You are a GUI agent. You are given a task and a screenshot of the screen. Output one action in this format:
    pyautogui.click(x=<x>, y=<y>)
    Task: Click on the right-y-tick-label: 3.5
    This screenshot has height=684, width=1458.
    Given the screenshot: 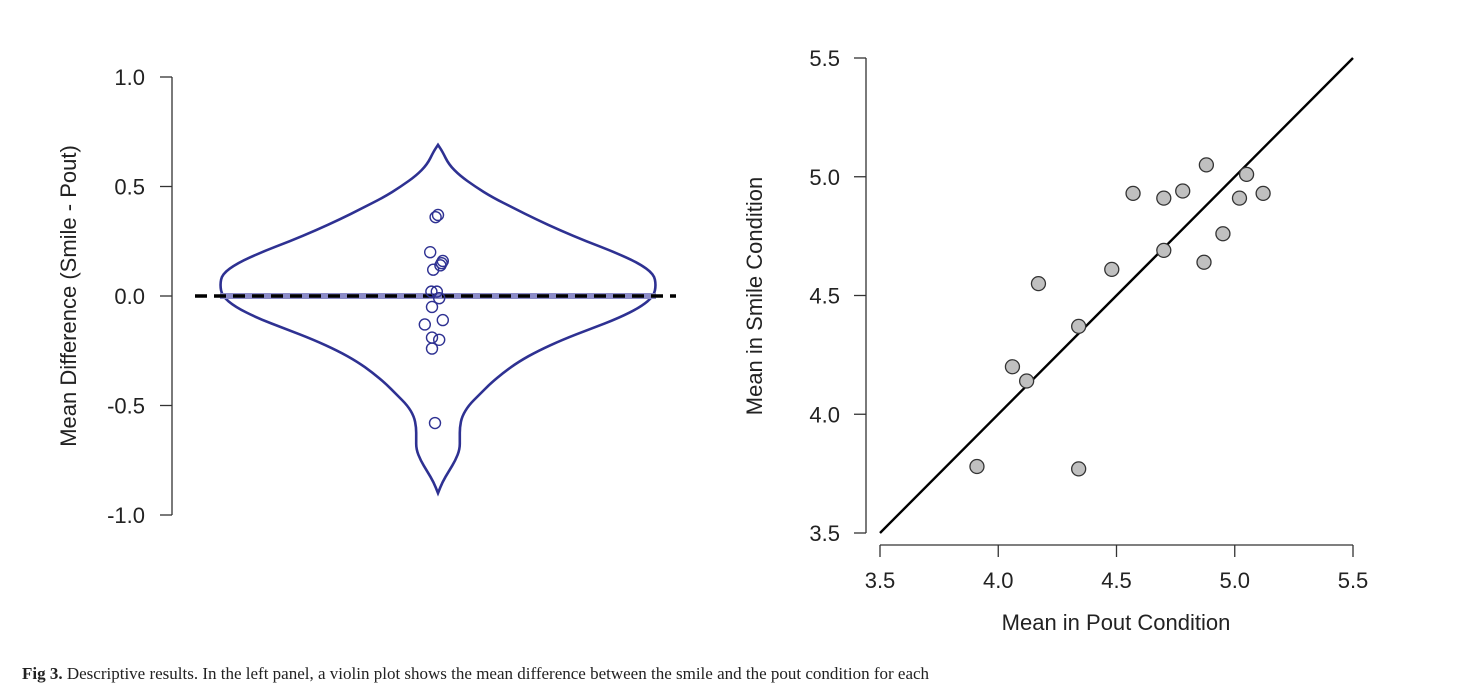 What is the action you would take?
    pyautogui.click(x=824, y=533)
    